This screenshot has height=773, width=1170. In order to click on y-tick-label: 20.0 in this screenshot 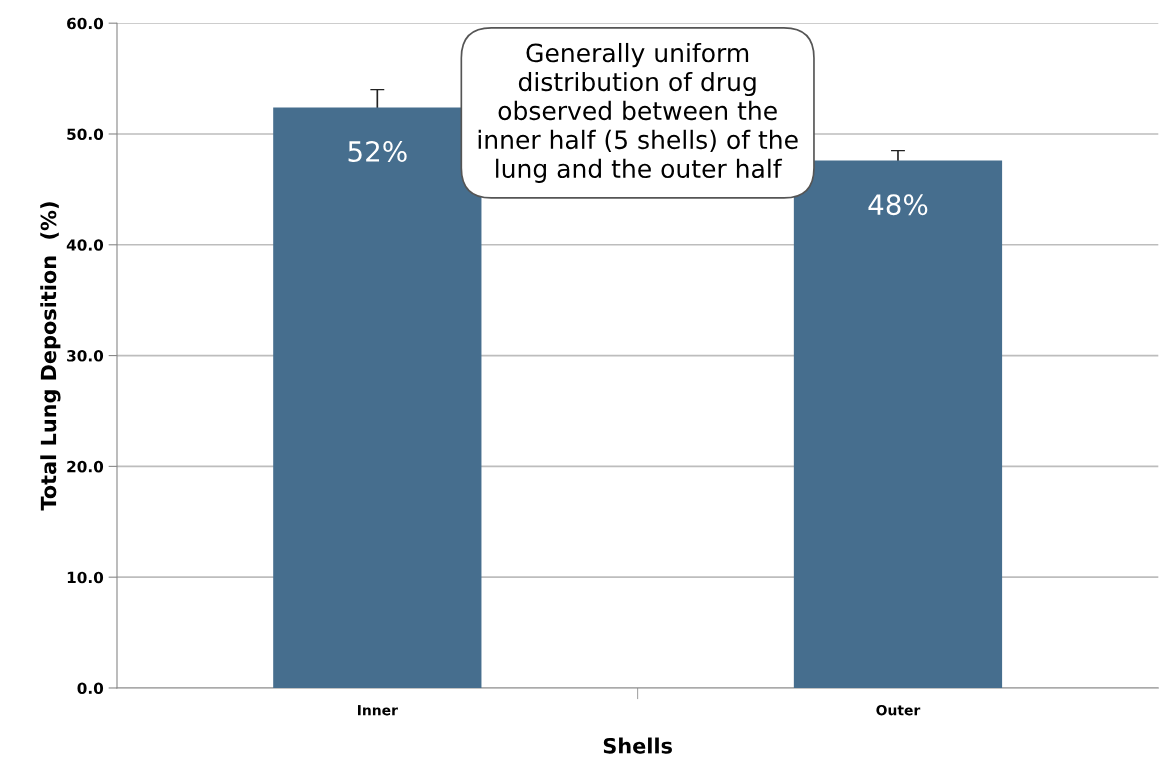, I will do `click(85, 466)`.